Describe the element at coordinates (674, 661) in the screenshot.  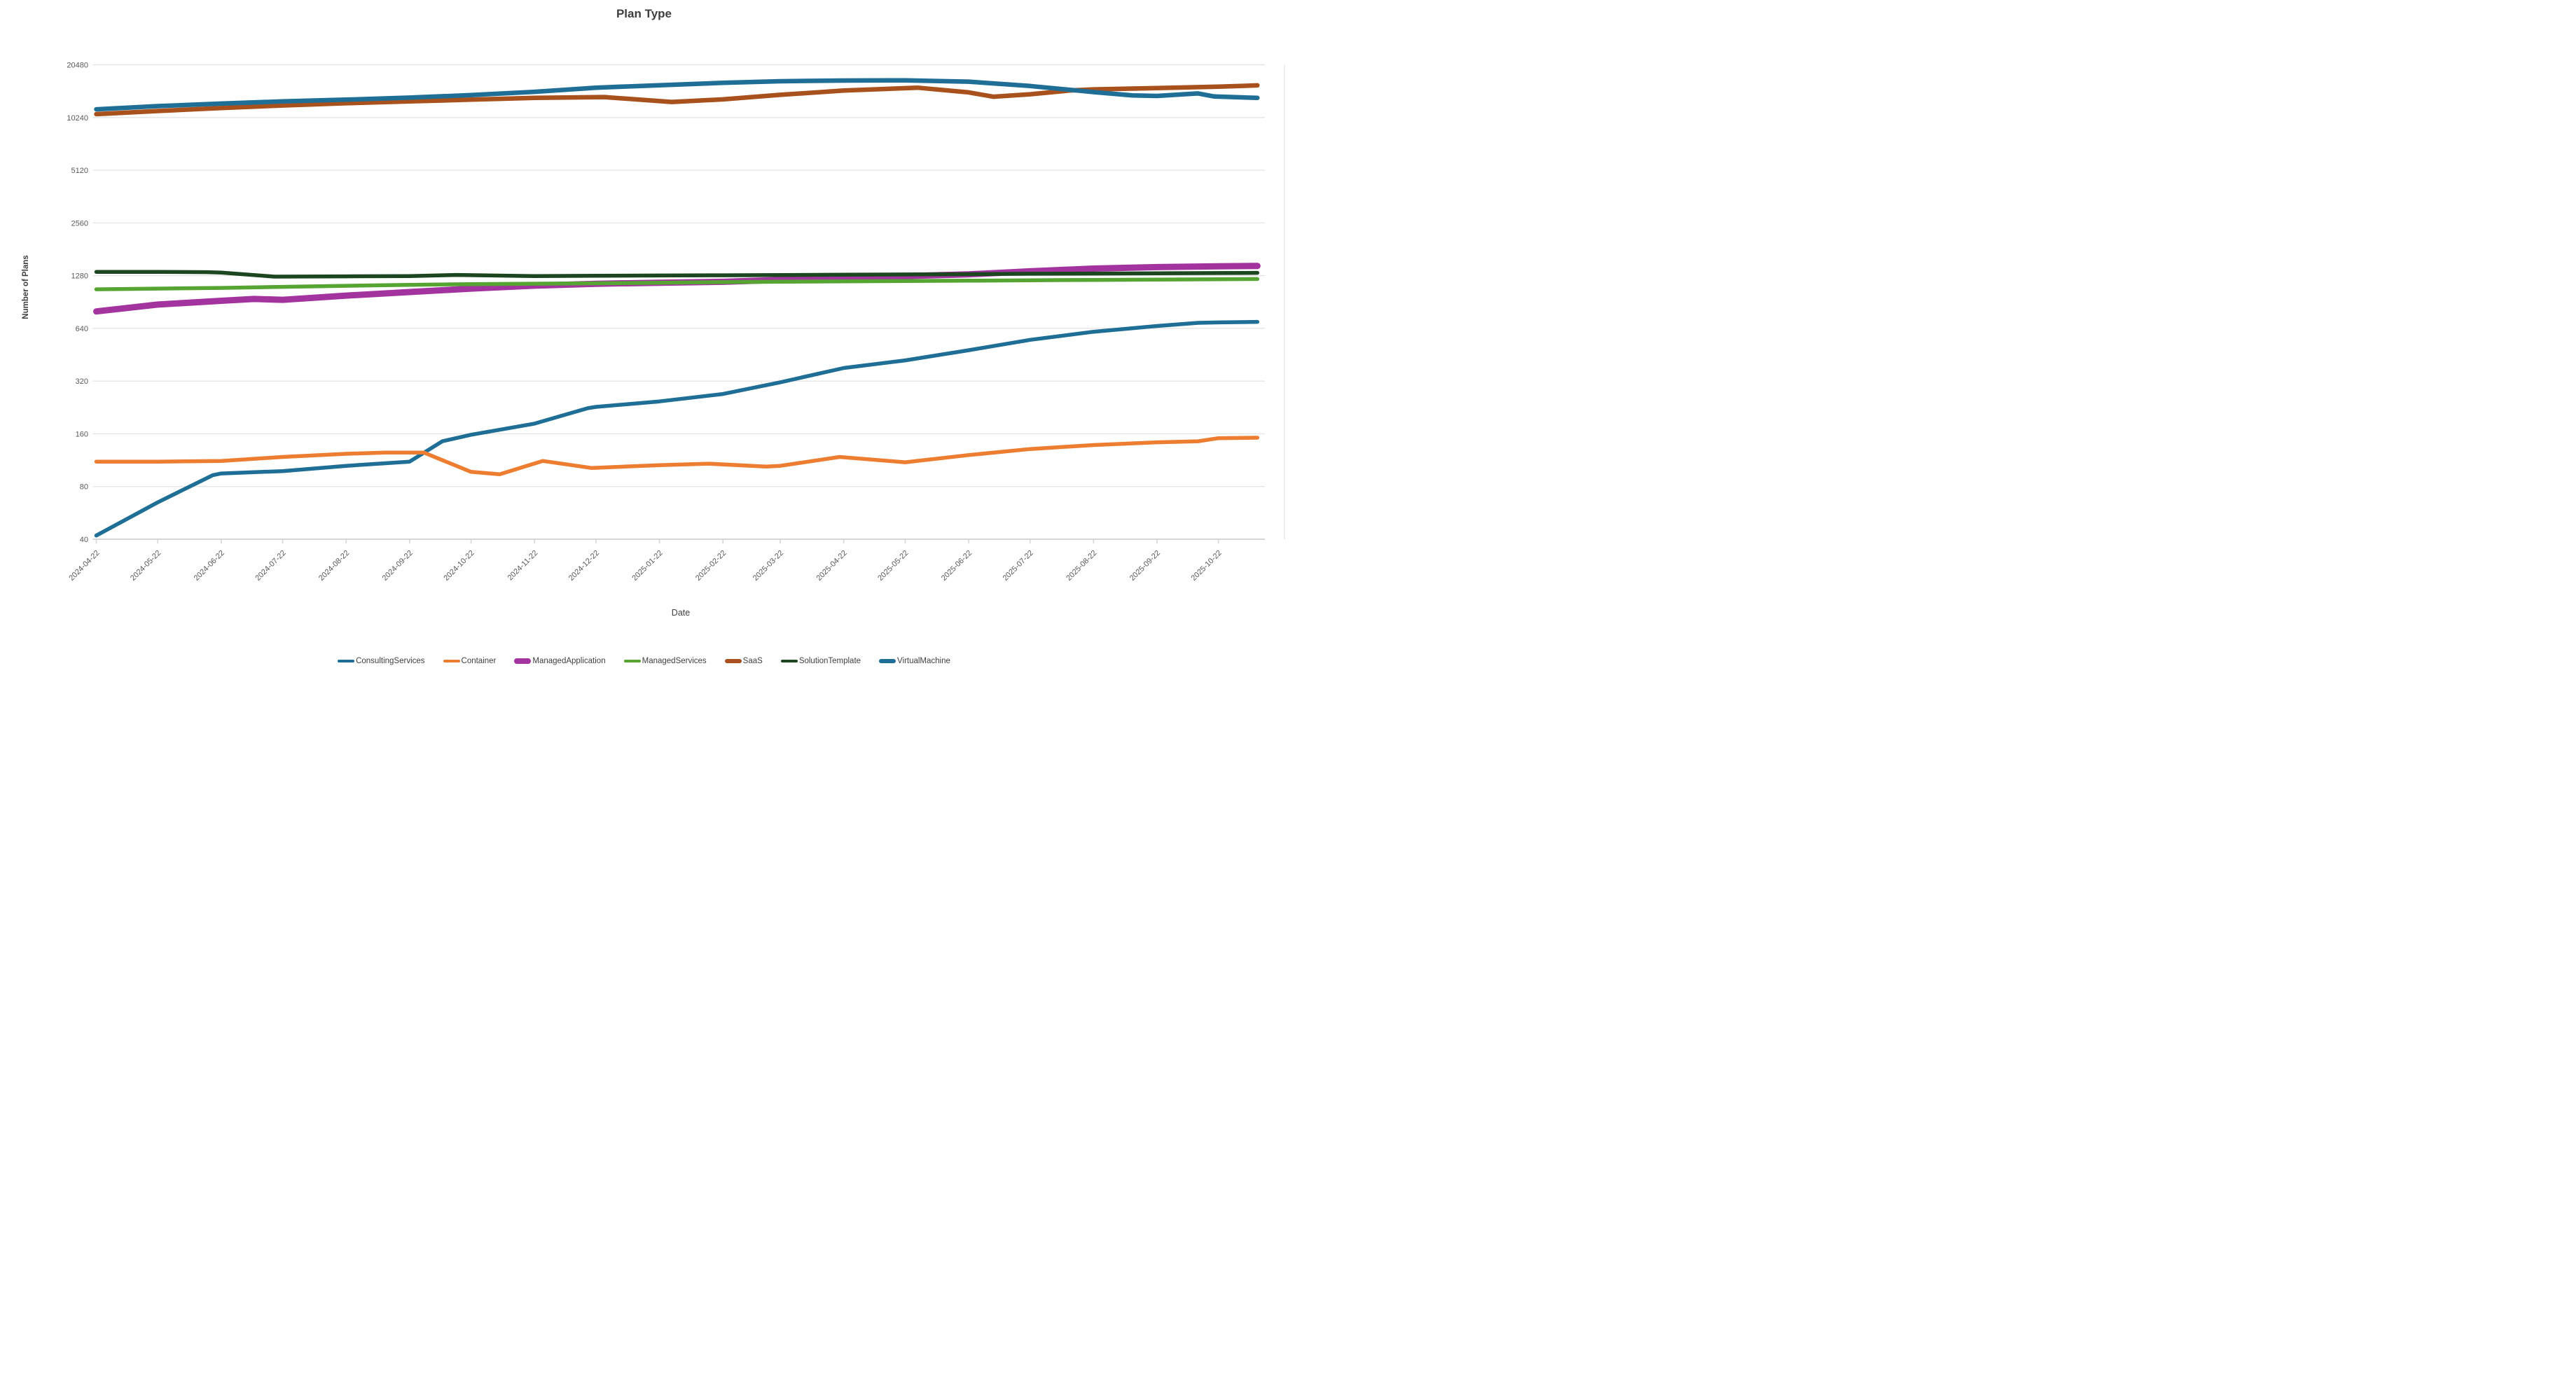
I see `legend-label: ManagedServices` at that location.